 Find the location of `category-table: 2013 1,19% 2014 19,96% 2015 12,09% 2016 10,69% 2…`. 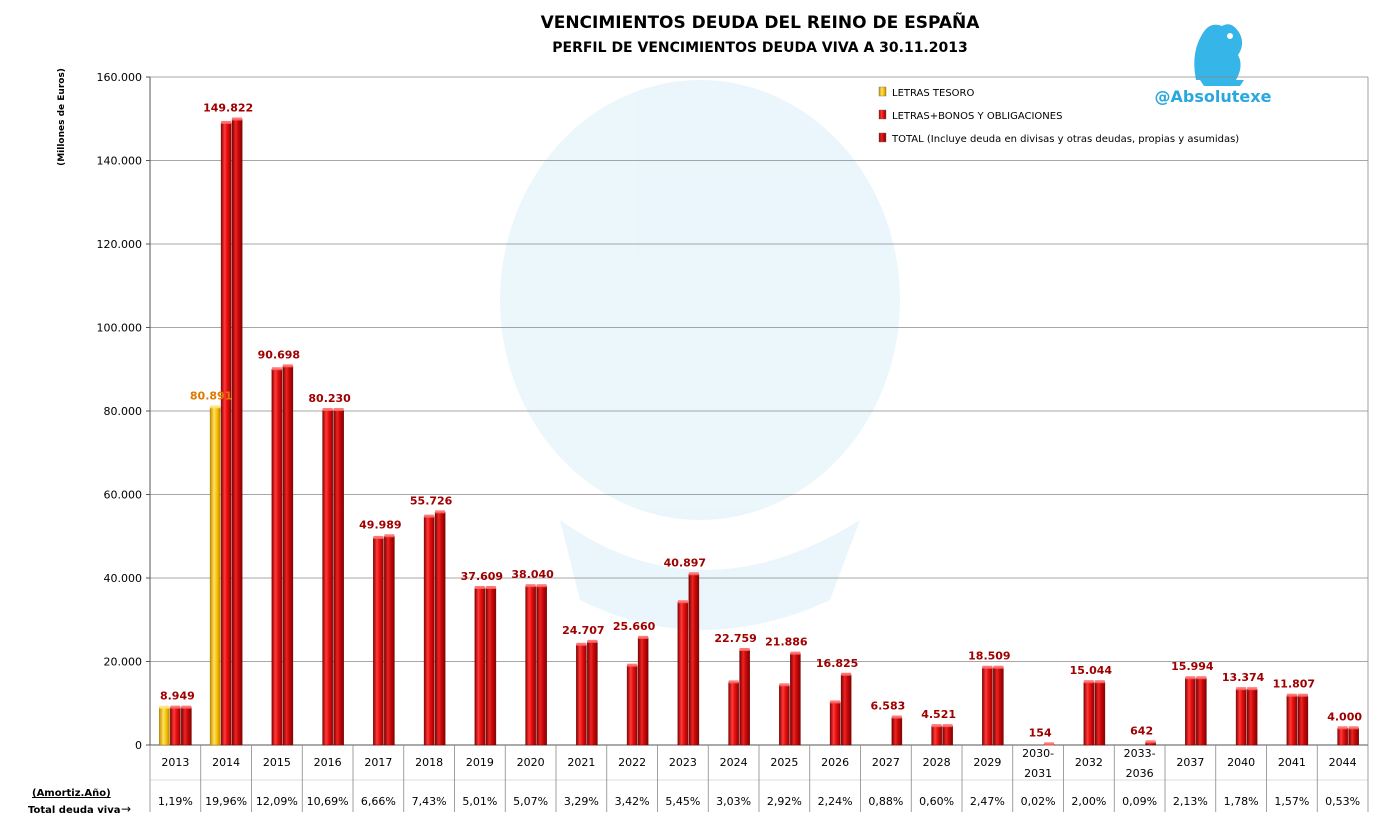

category-table: 2013 1,19% 2014 19,96% 2015 12,09% 2016 10,69% 2… is located at coordinates (698, 780).